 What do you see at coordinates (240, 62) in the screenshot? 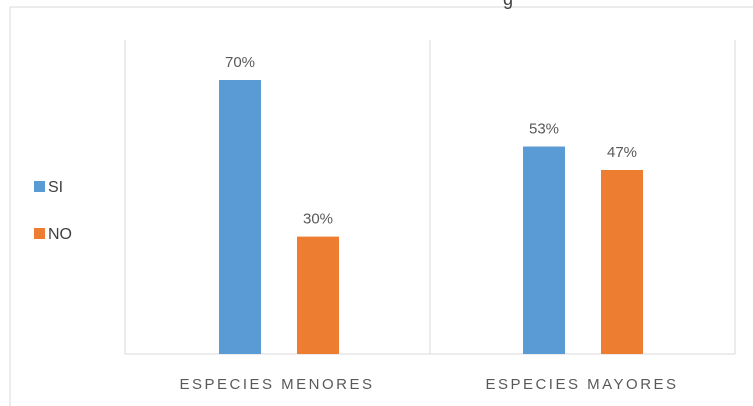
I see `data-label-si-especies-menores: 70%` at bounding box center [240, 62].